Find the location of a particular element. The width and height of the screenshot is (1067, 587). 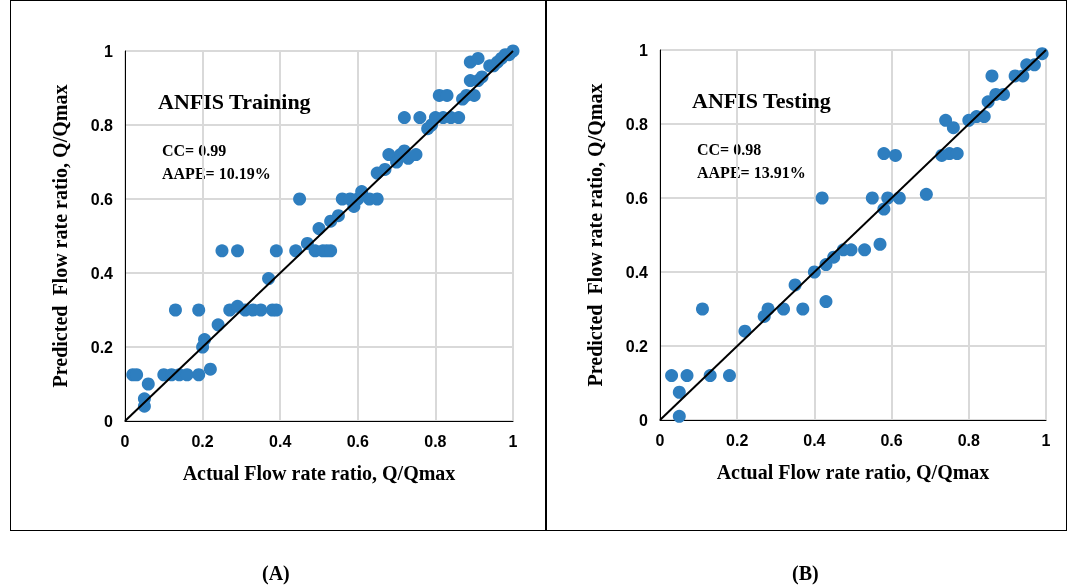

text: (A) is located at coordinates (276, 573).